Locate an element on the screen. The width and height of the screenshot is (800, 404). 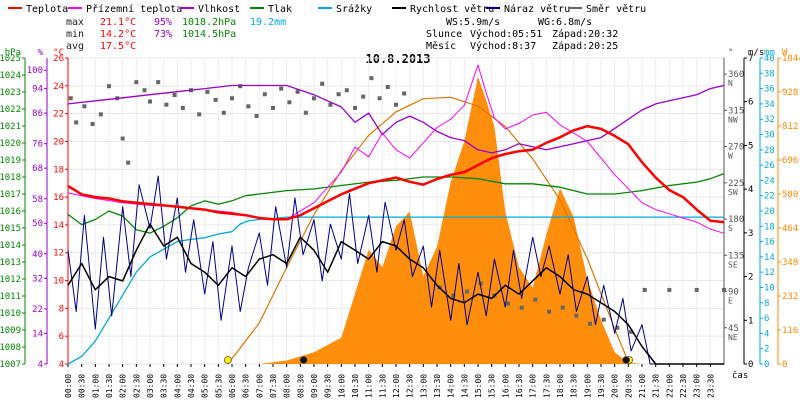
percent-axis-tick-label: 22 is located at coordinates (37, 310).